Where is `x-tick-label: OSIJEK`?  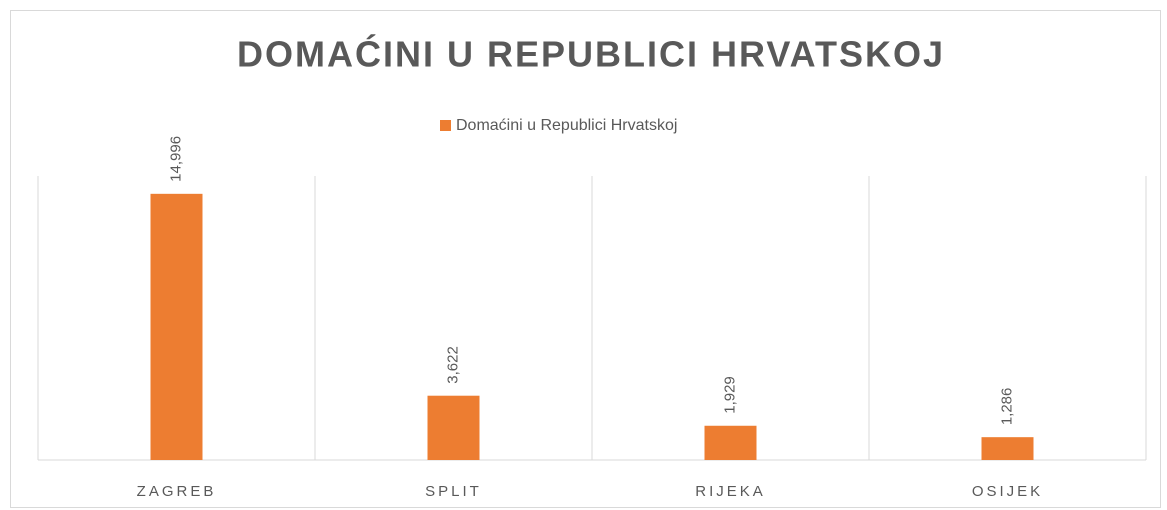
x-tick-label: OSIJEK is located at coordinates (1007, 491).